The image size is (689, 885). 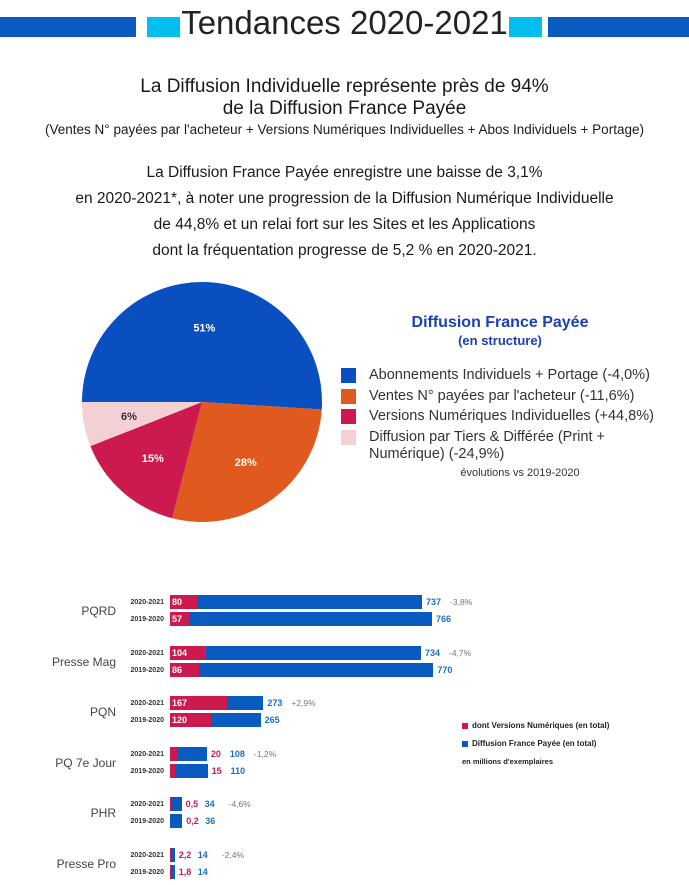 What do you see at coordinates (129, 417) in the screenshot?
I see `pie-slice-label: 6%` at bounding box center [129, 417].